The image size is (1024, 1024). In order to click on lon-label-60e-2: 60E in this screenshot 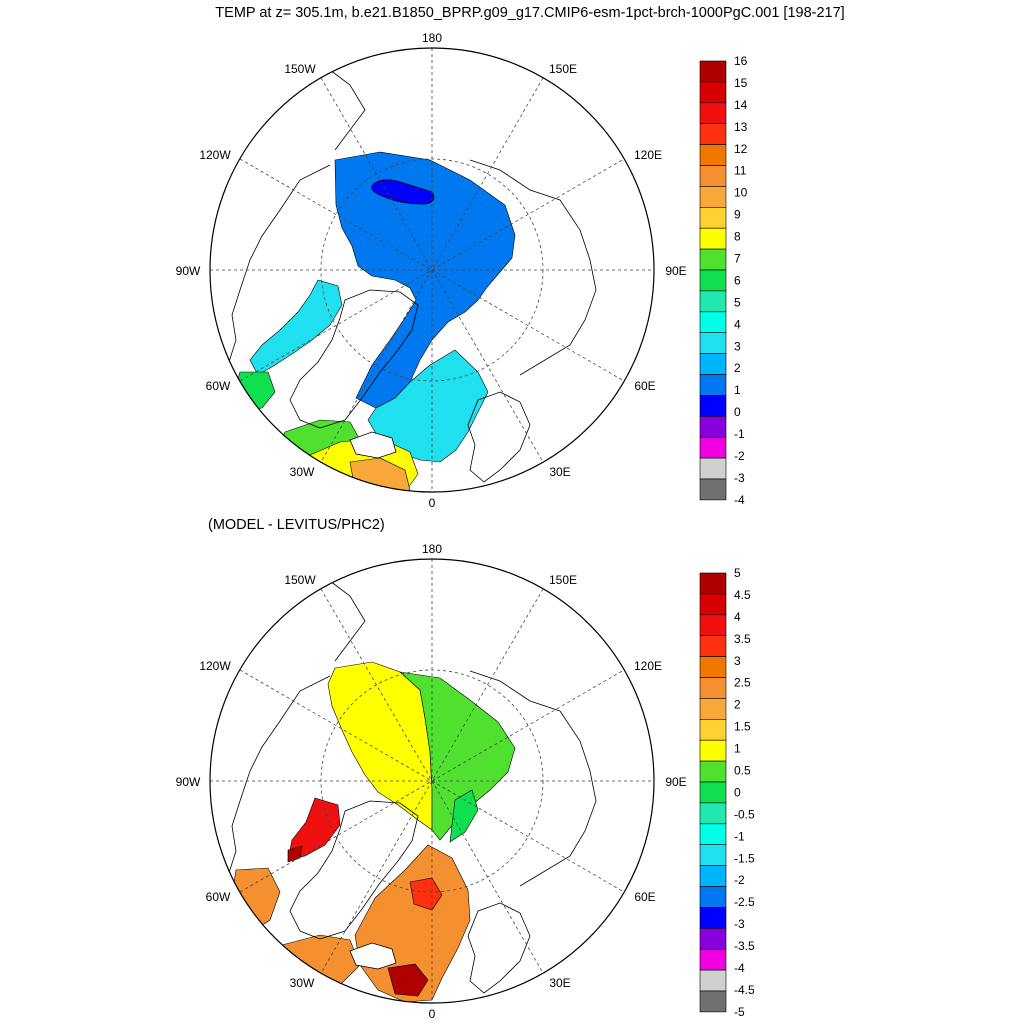, I will do `click(644, 897)`.